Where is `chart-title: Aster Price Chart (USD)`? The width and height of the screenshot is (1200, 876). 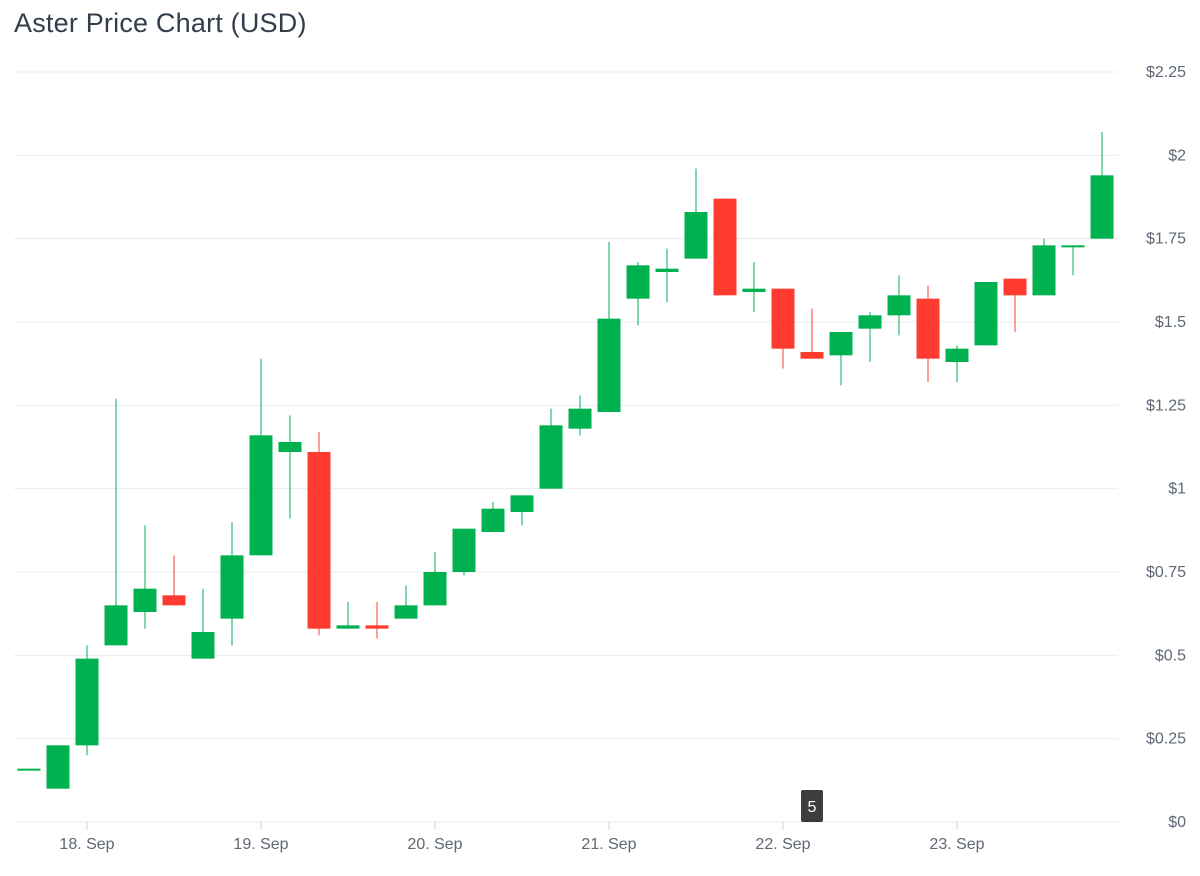 chart-title: Aster Price Chart (USD) is located at coordinates (160, 23).